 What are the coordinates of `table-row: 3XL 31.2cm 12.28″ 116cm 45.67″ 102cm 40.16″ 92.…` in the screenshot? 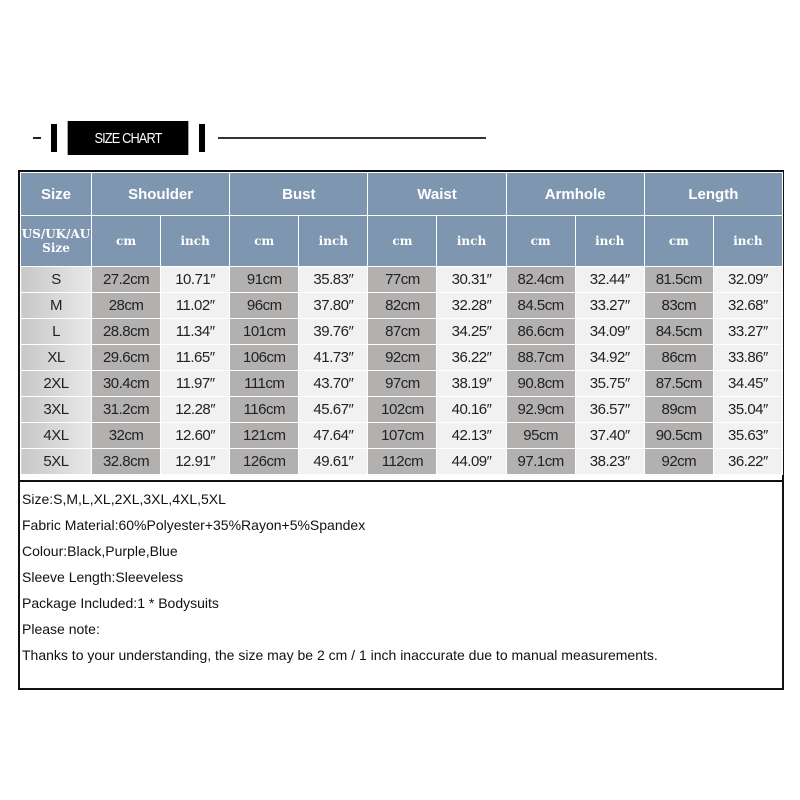 It's located at (401, 409).